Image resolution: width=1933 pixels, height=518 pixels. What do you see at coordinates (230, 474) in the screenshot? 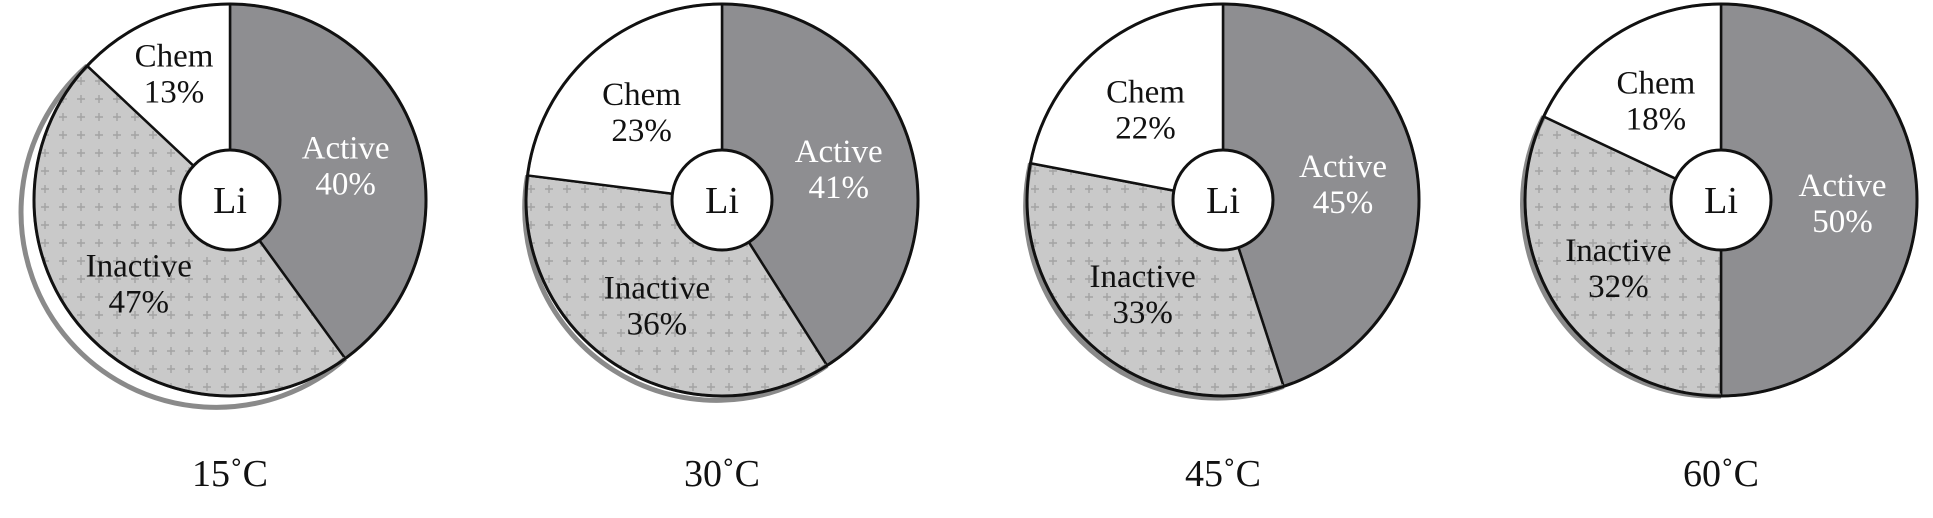
I see `pie-caption: 15˚C` at bounding box center [230, 474].